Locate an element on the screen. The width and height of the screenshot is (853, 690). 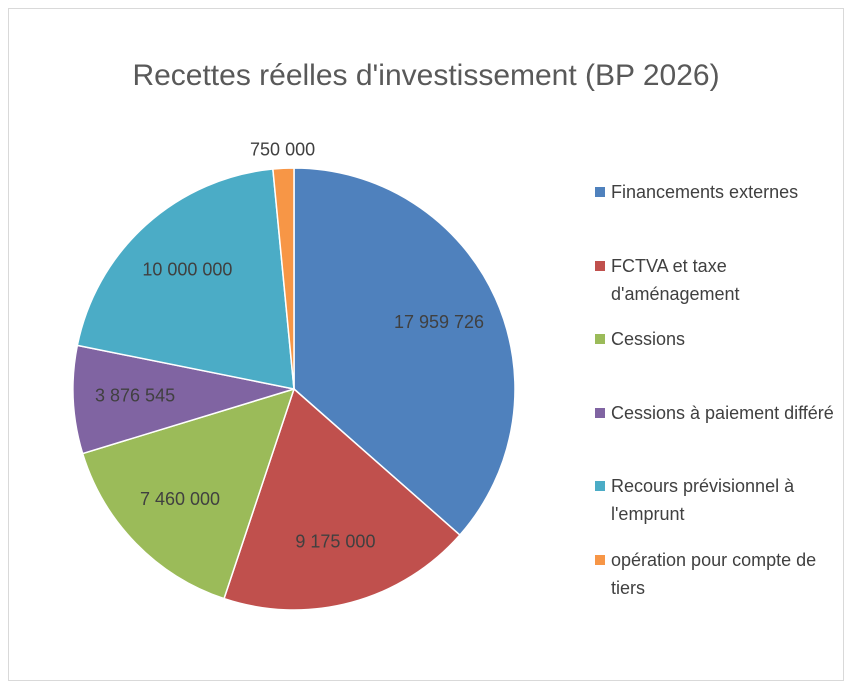
legend-item: opération pour compte de tiers is located at coordinates (715, 574).